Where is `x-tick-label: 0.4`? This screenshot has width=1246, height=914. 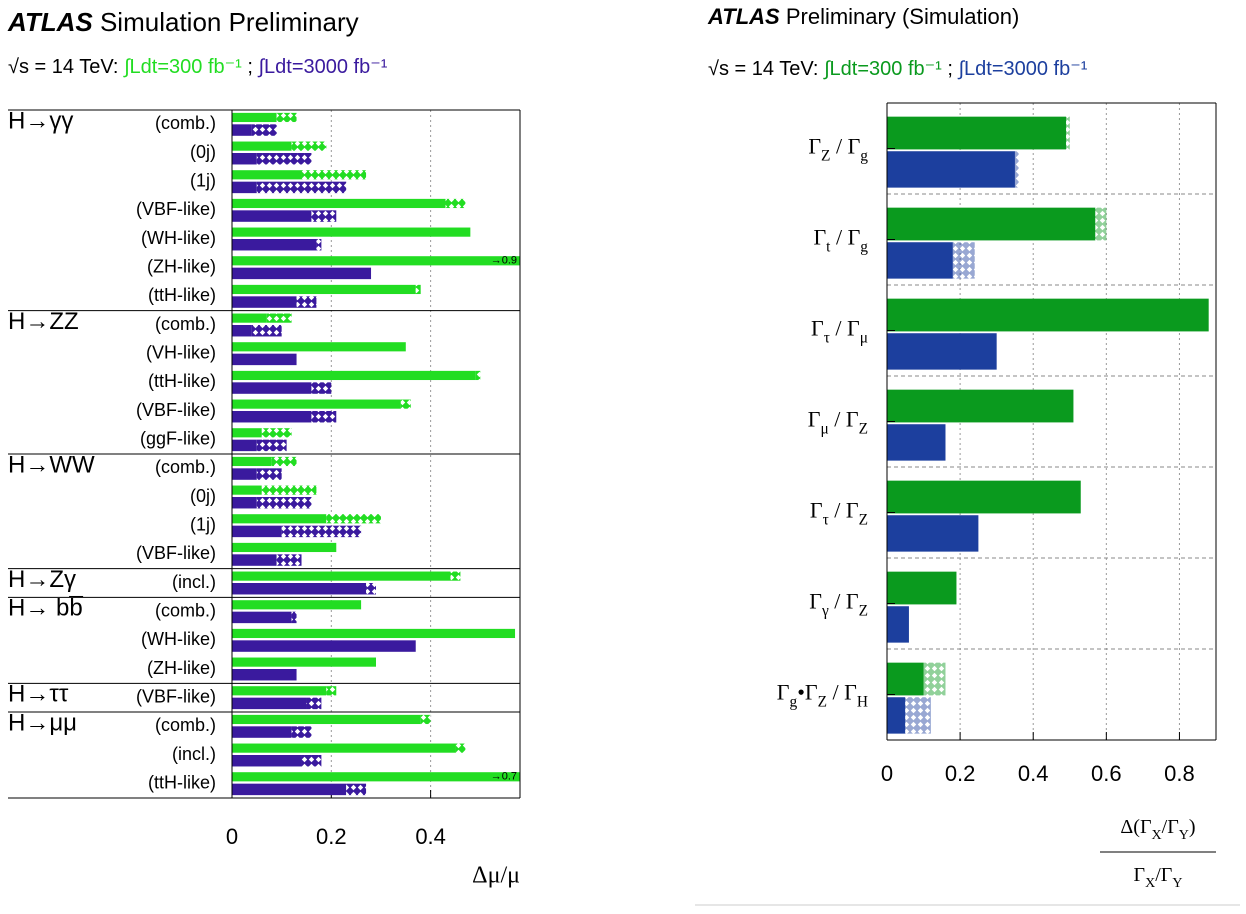 x-tick-label: 0.4 is located at coordinates (1033, 773).